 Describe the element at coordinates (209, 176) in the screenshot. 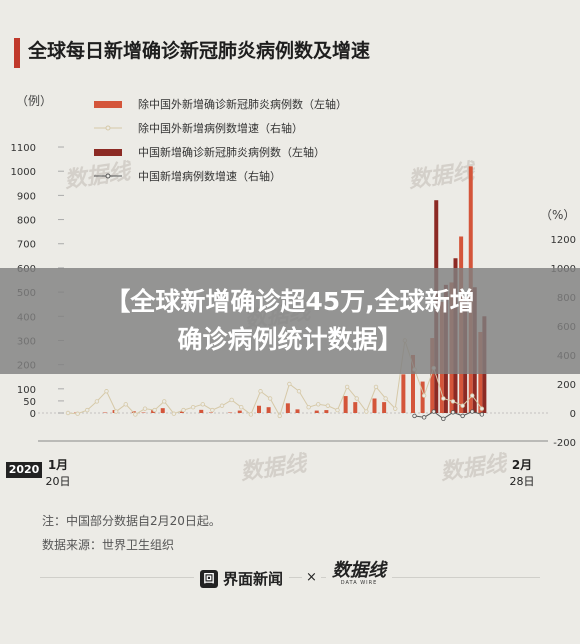

I see `legend-label: 中国新增病例数增速（右轴）` at that location.